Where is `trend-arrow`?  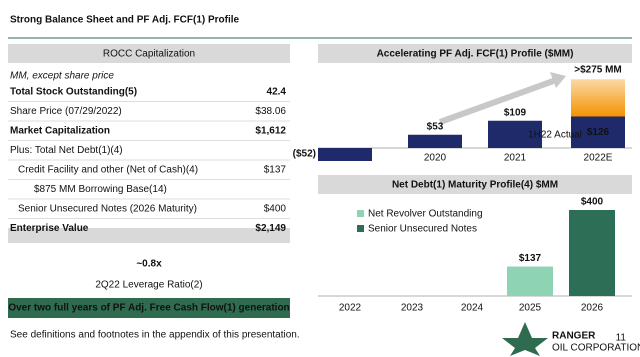
trend-arrow is located at coordinates (498, 101).